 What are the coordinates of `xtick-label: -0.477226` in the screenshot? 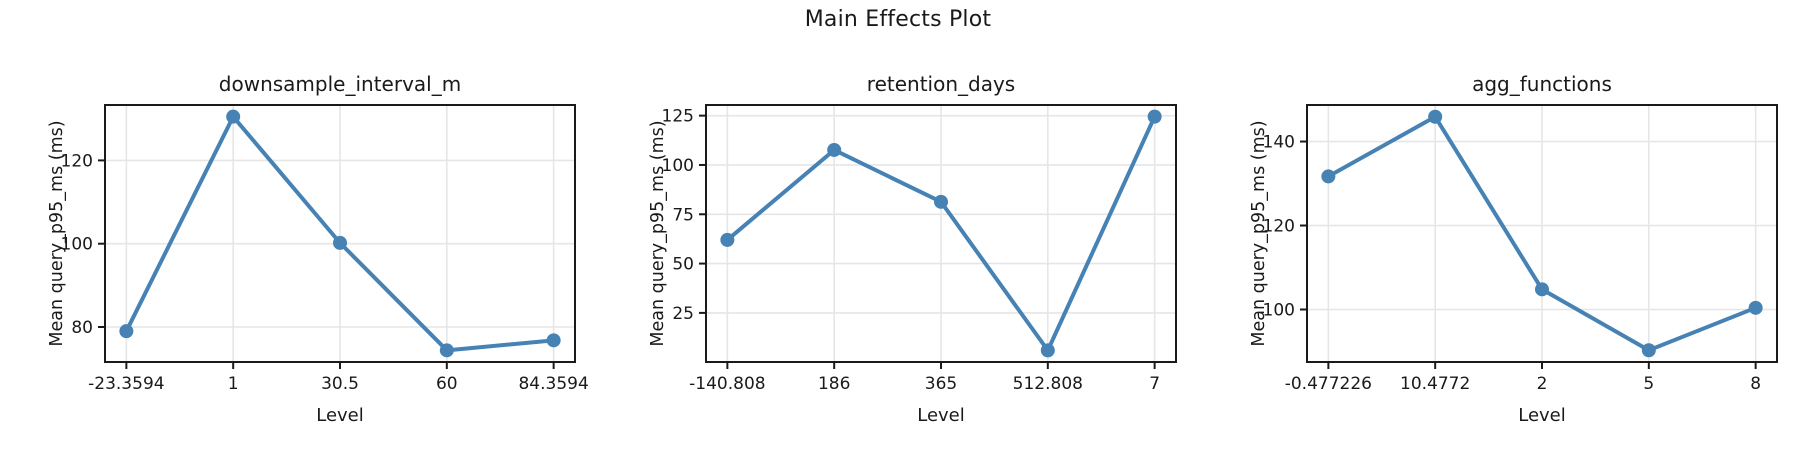 It's located at (1328, 384).